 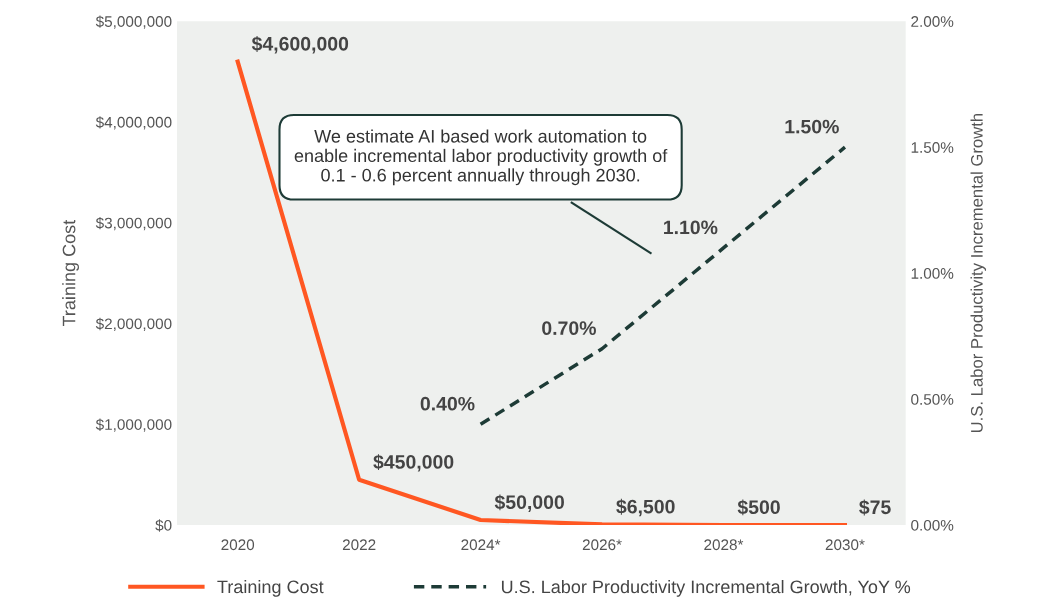 What do you see at coordinates (932, 147) in the screenshot?
I see `y2-tick-label: 1.50%` at bounding box center [932, 147].